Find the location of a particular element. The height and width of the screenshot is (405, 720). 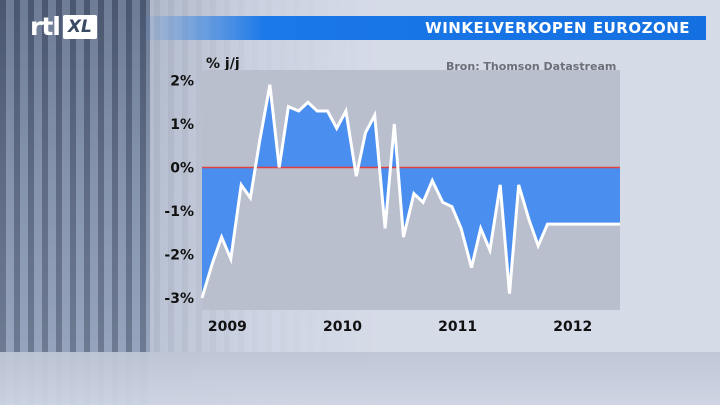

y-tick-label: -1% is located at coordinates (179, 212).